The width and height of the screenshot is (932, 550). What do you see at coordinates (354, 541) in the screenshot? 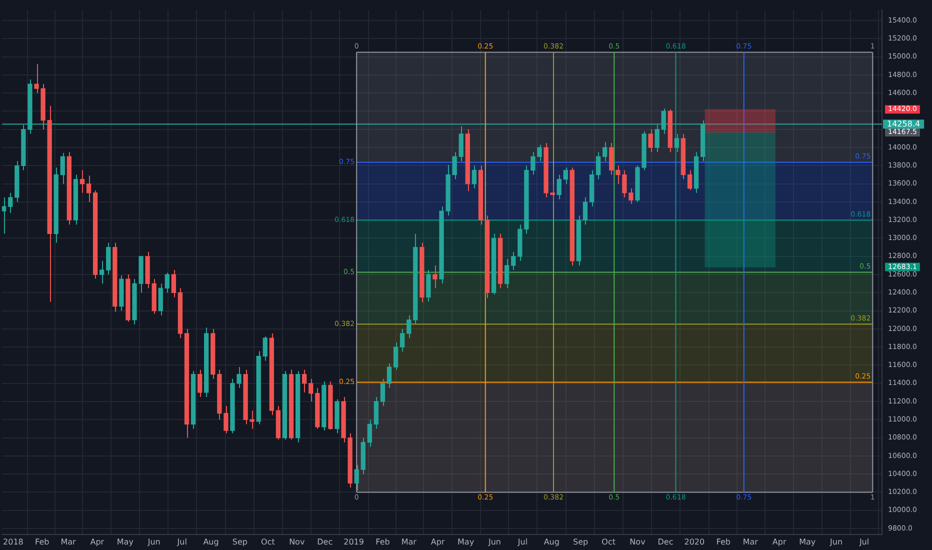
I see `x-tick-label: 2019` at bounding box center [354, 541].